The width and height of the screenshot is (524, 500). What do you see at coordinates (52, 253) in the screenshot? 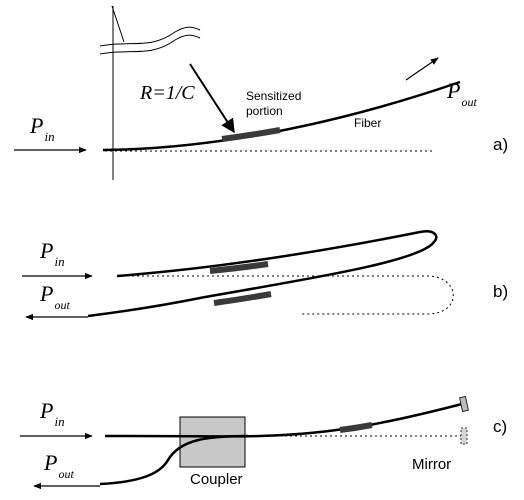
I see `p-in-label-b: Pin` at bounding box center [52, 253].